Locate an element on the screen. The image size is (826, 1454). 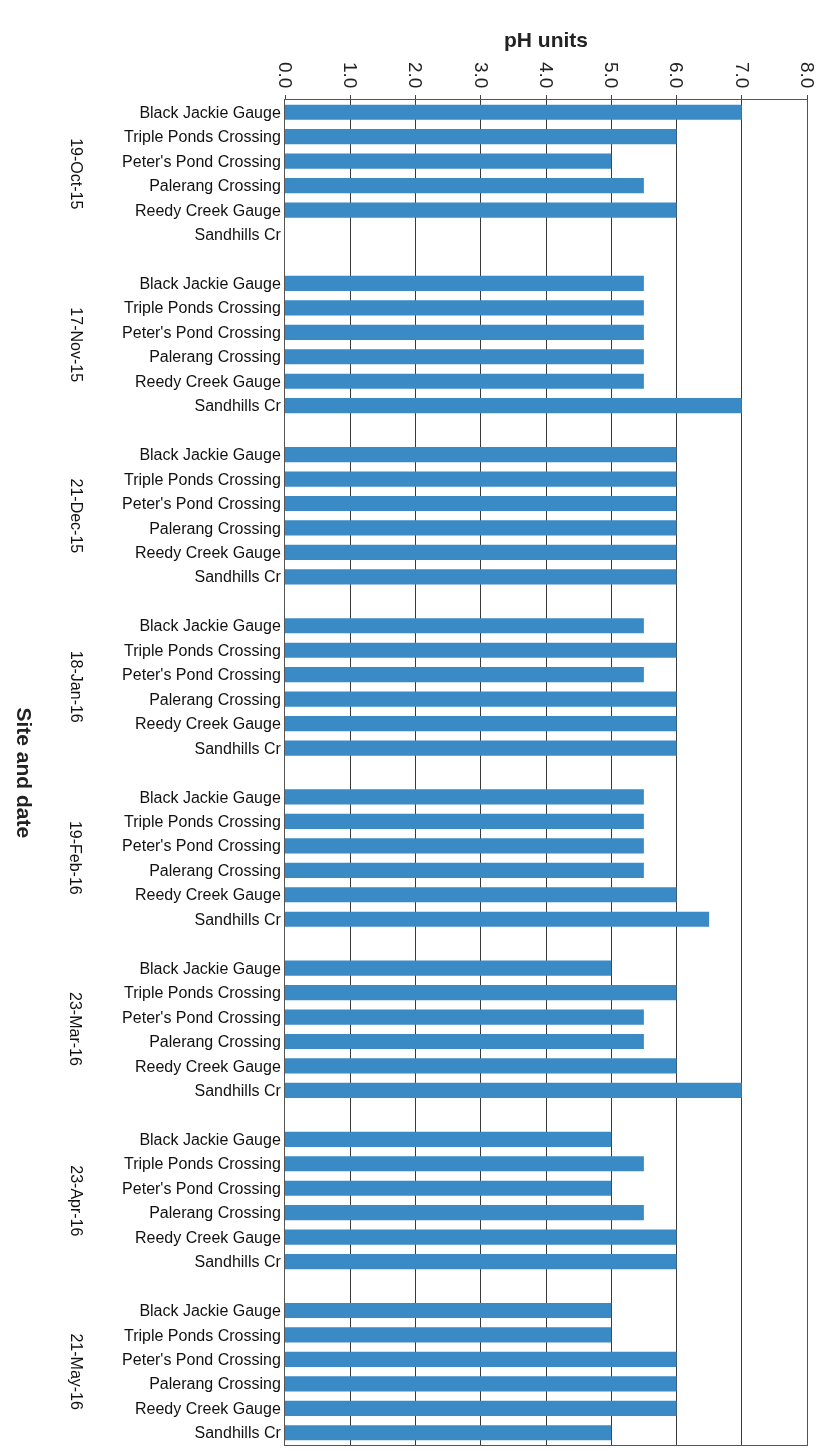
x-tick-label: 8.0 is located at coordinates (807, 75).